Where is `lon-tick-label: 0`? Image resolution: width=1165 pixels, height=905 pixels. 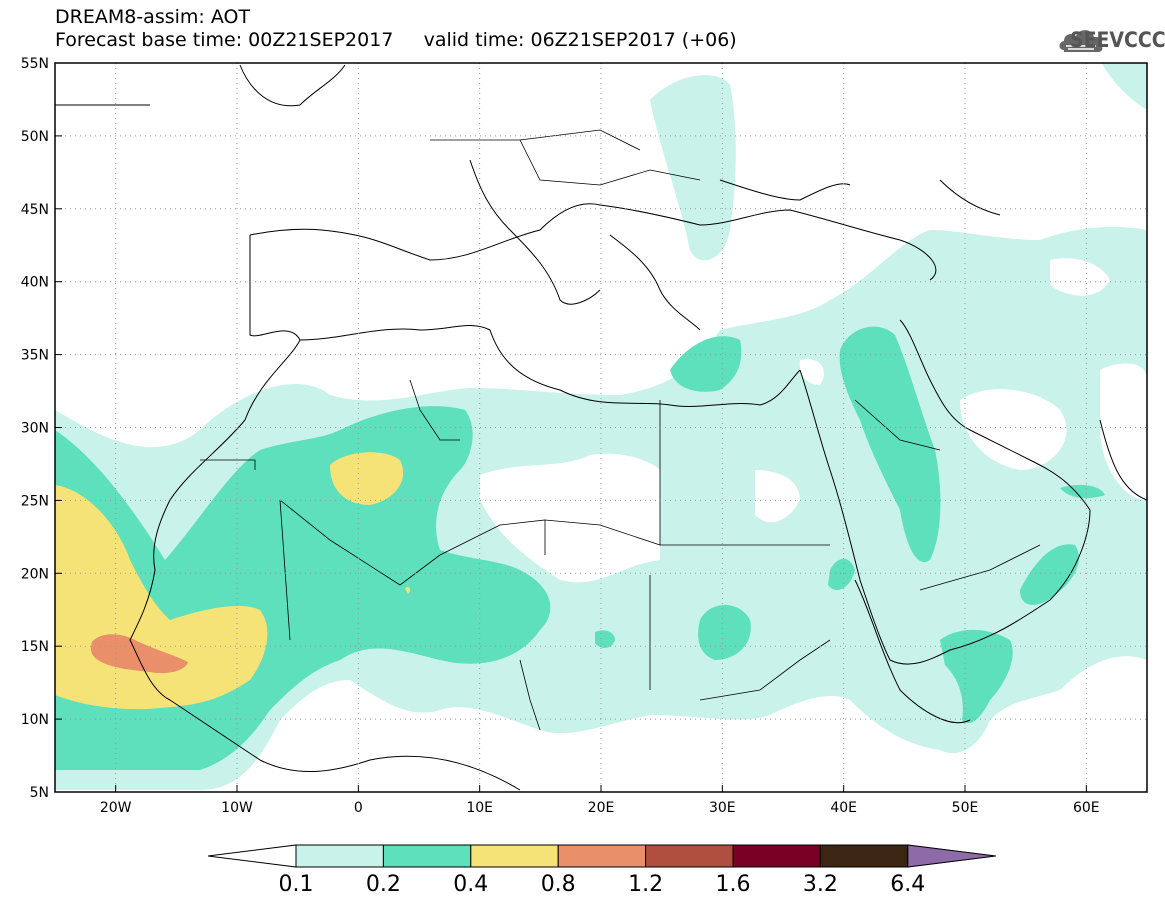
lon-tick-label: 0 is located at coordinates (358, 808).